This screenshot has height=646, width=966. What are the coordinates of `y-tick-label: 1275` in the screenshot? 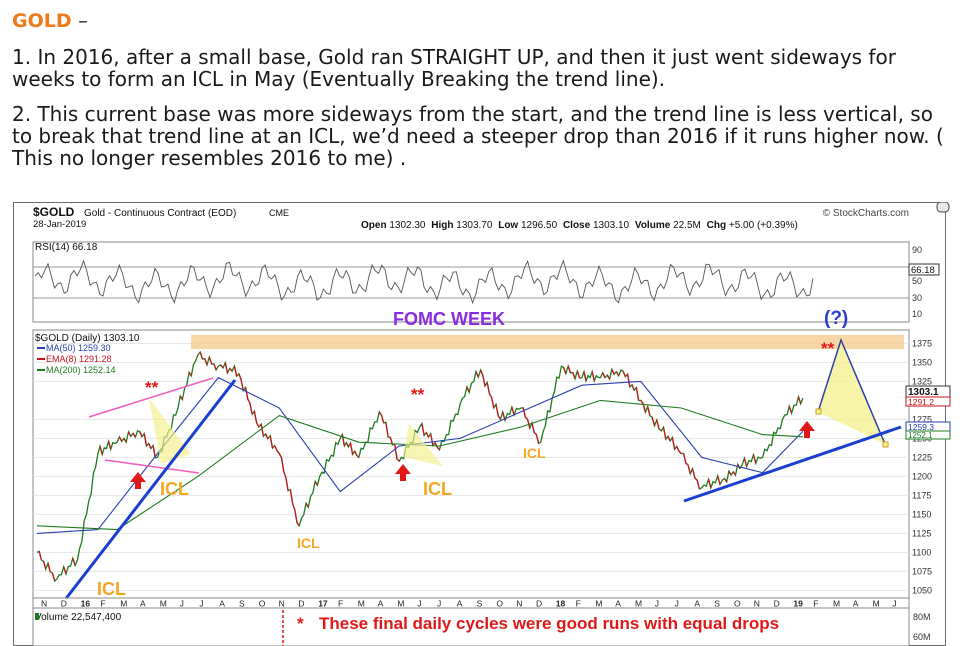 It's located at (922, 419).